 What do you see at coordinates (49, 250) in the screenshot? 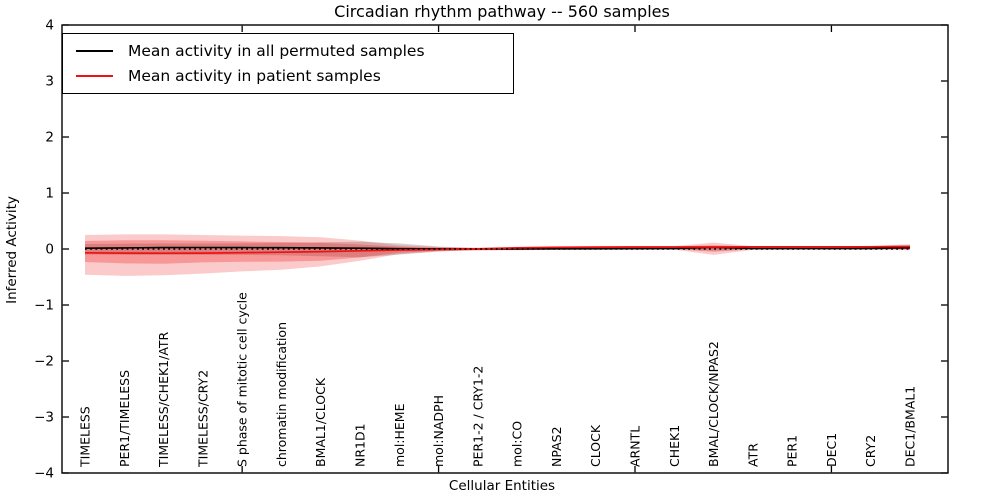
I see `y-tick-label: 0` at bounding box center [49, 250].